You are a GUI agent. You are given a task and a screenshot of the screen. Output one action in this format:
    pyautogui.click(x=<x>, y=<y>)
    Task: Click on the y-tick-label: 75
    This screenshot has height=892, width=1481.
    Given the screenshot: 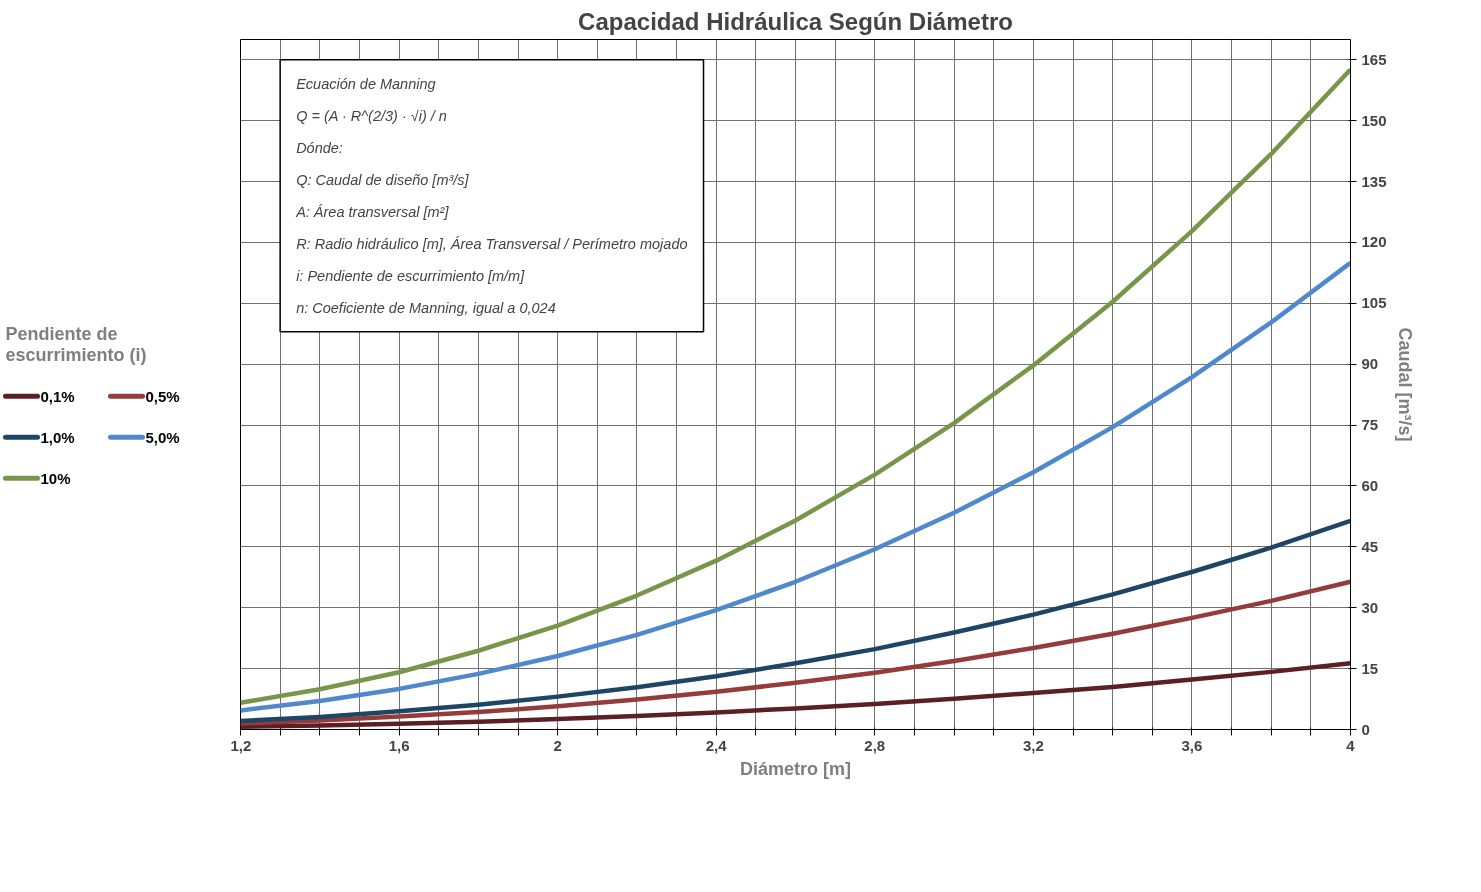 What is the action you would take?
    pyautogui.click(x=1370, y=425)
    